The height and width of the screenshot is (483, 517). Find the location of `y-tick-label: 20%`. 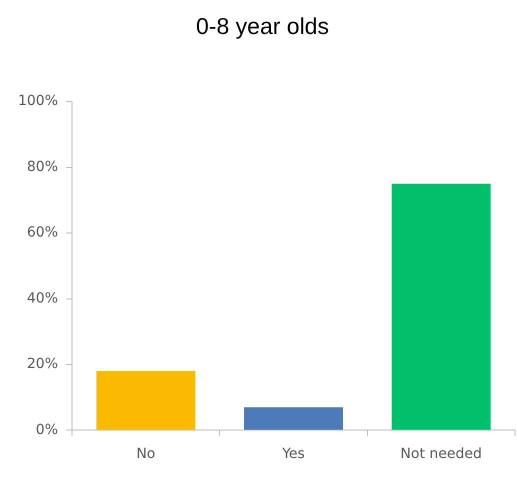

y-tick-label: 20% is located at coordinates (42, 364).